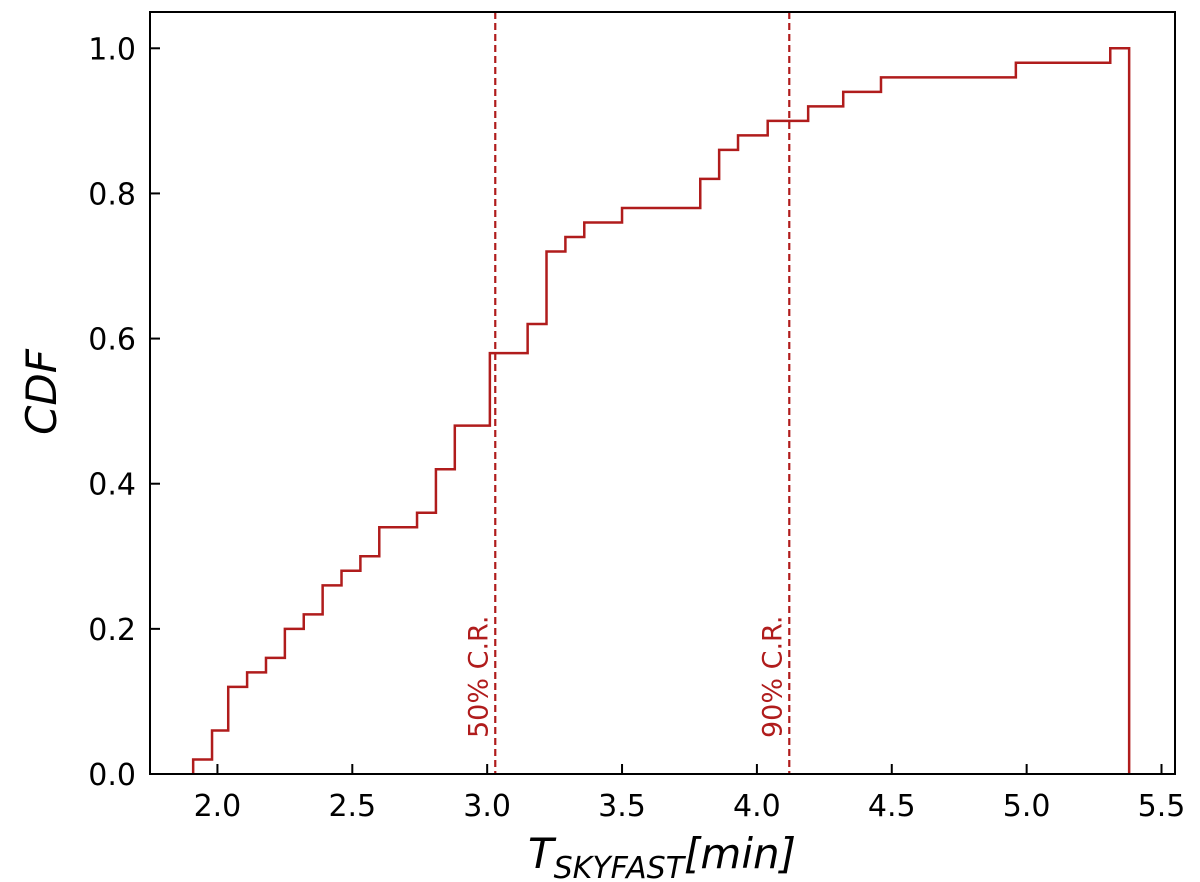 The image size is (1200, 882). I want to click on y-tick-label: 1.0, so click(112, 49).